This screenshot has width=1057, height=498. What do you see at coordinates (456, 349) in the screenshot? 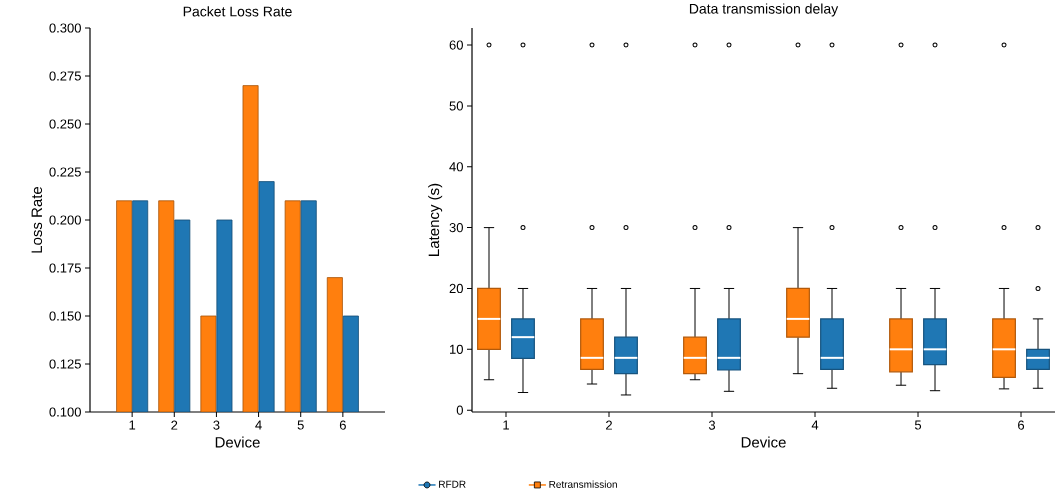
I see `y-tick-label: 10` at bounding box center [456, 349].